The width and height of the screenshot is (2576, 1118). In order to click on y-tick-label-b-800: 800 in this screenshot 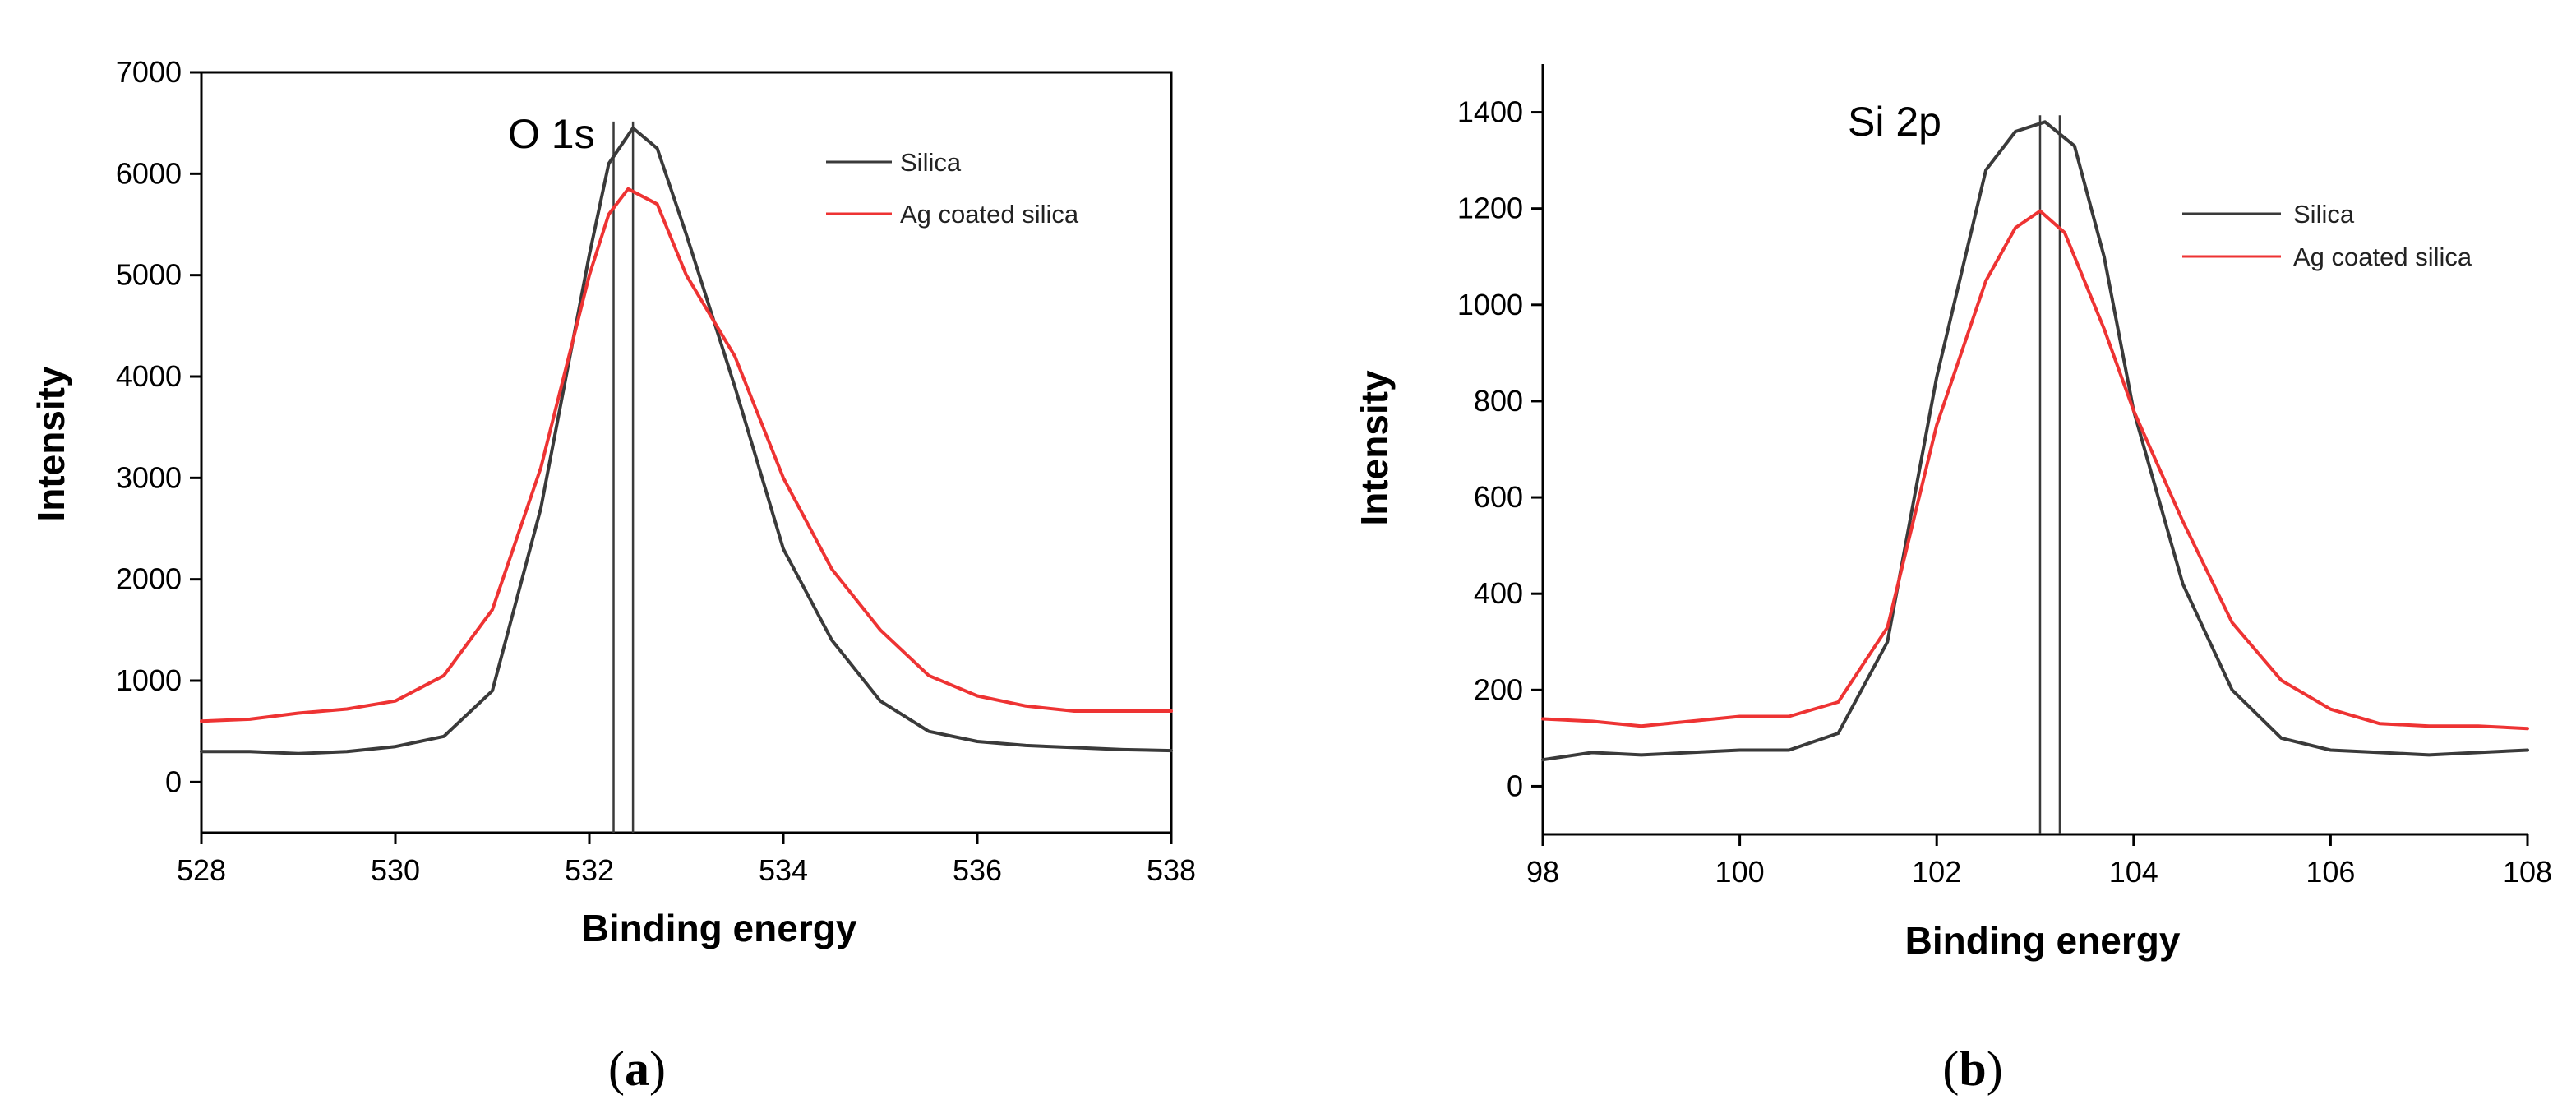, I will do `click(1498, 401)`.